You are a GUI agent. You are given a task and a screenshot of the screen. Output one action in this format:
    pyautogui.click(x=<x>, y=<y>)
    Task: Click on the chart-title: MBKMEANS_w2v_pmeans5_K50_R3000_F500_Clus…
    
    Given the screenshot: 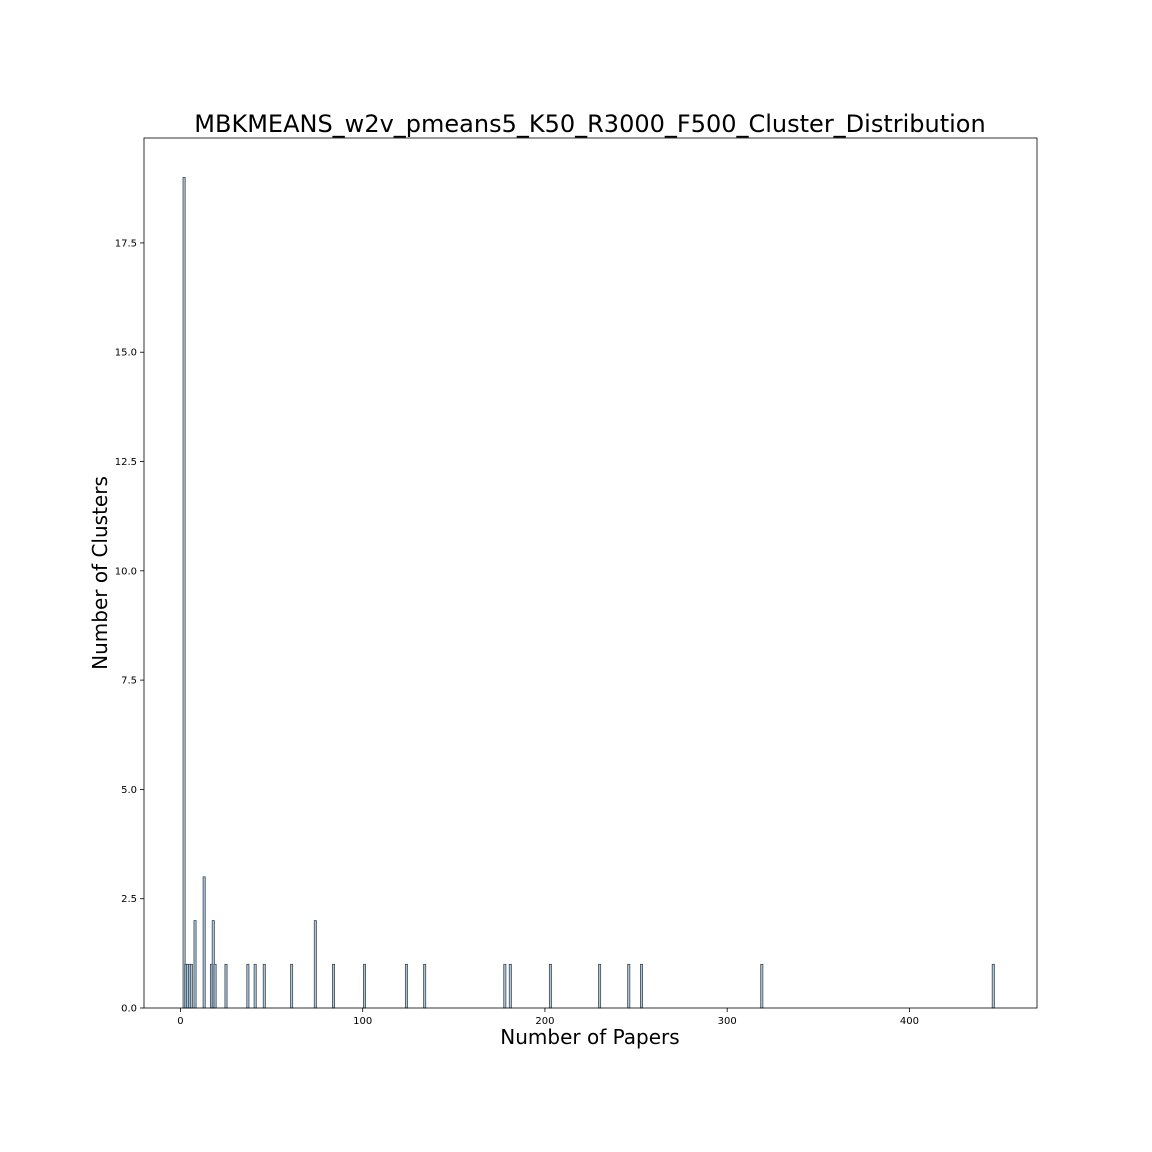 What is the action you would take?
    pyautogui.click(x=589, y=124)
    